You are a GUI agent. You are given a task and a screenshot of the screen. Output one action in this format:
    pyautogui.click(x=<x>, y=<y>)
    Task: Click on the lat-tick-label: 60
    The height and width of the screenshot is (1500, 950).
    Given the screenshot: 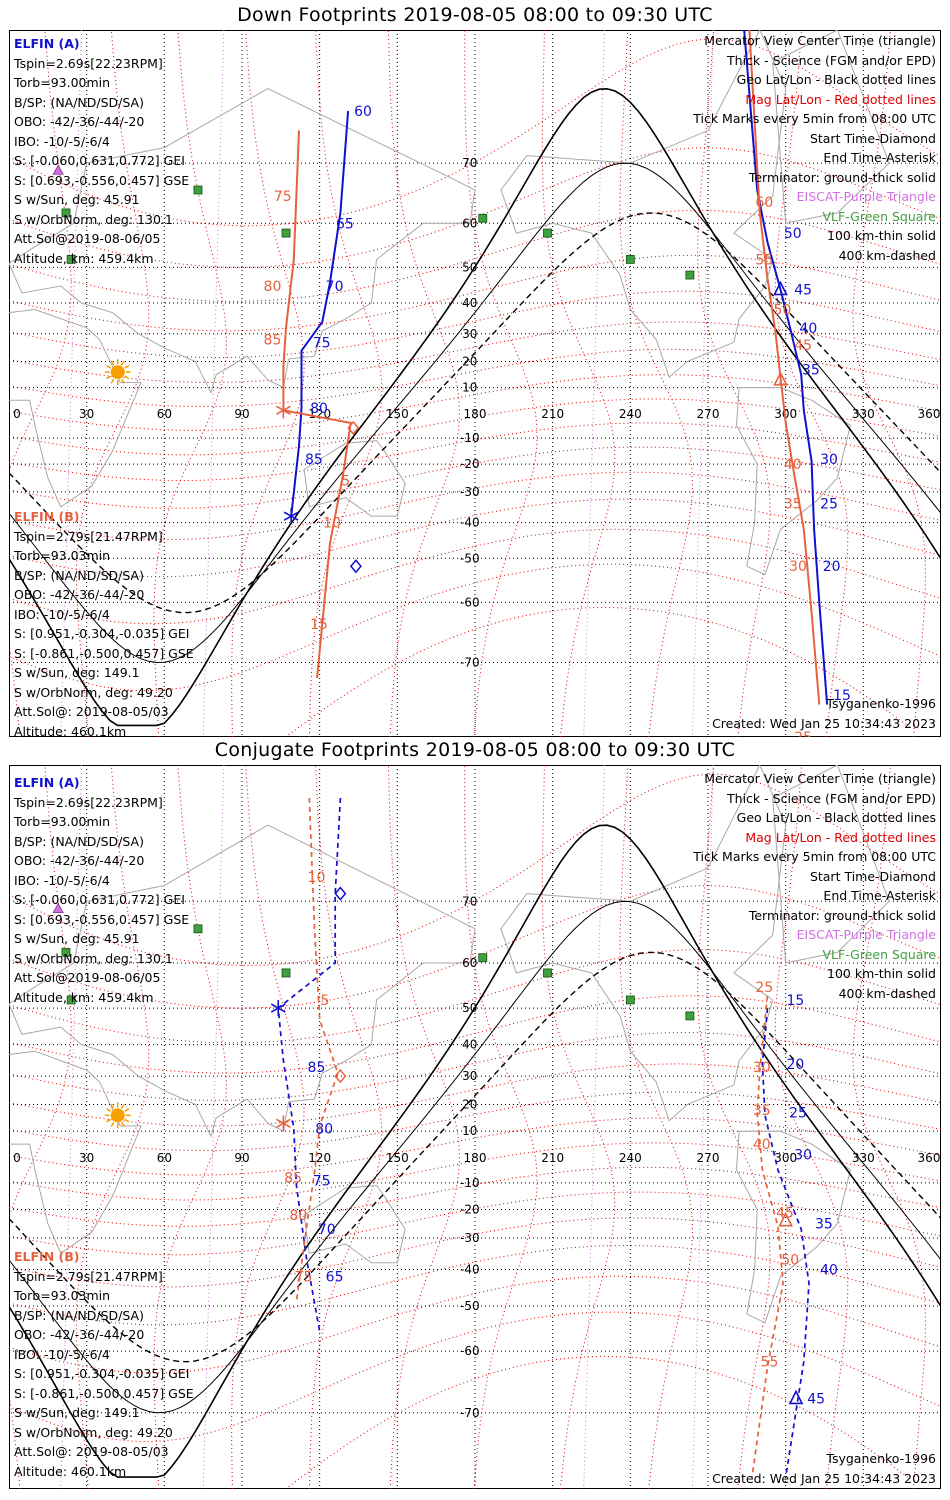 What is the action you would take?
    pyautogui.click(x=469, y=223)
    